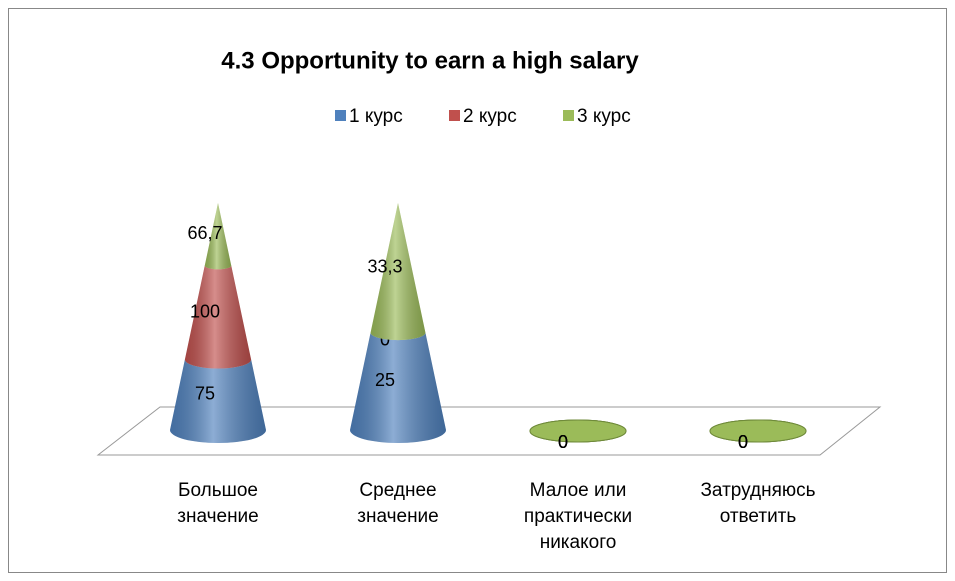  I want to click on x-tick-label: Малое или практически никакого, so click(578, 516).